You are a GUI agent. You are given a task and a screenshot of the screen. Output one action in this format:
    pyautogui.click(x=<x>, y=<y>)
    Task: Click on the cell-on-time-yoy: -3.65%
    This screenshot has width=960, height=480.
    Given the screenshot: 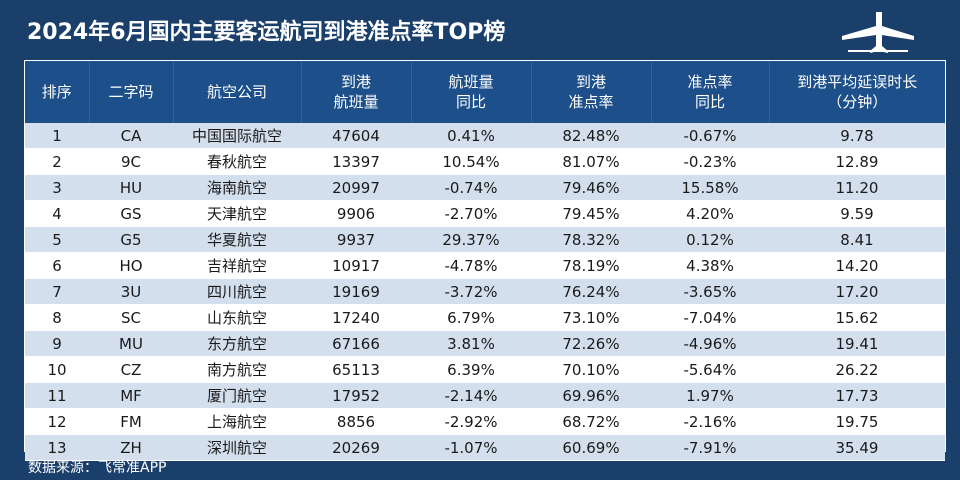 What is the action you would take?
    pyautogui.click(x=710, y=291)
    